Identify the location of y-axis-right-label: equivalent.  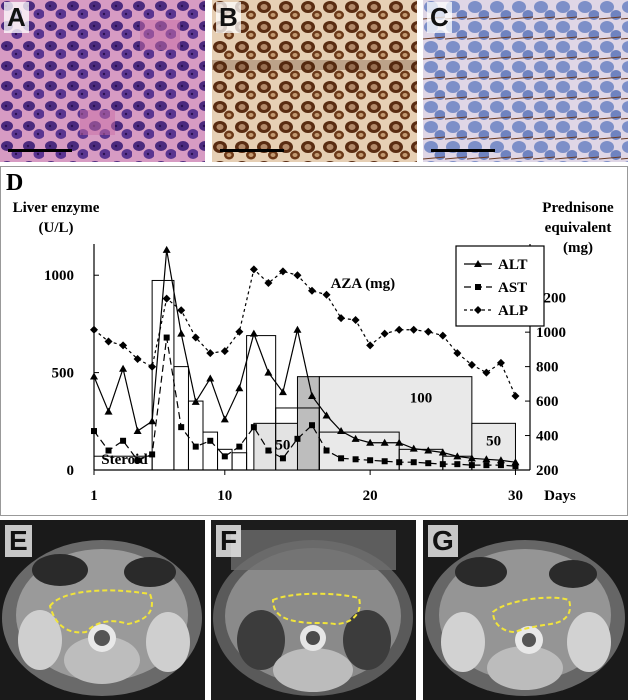
(578, 228).